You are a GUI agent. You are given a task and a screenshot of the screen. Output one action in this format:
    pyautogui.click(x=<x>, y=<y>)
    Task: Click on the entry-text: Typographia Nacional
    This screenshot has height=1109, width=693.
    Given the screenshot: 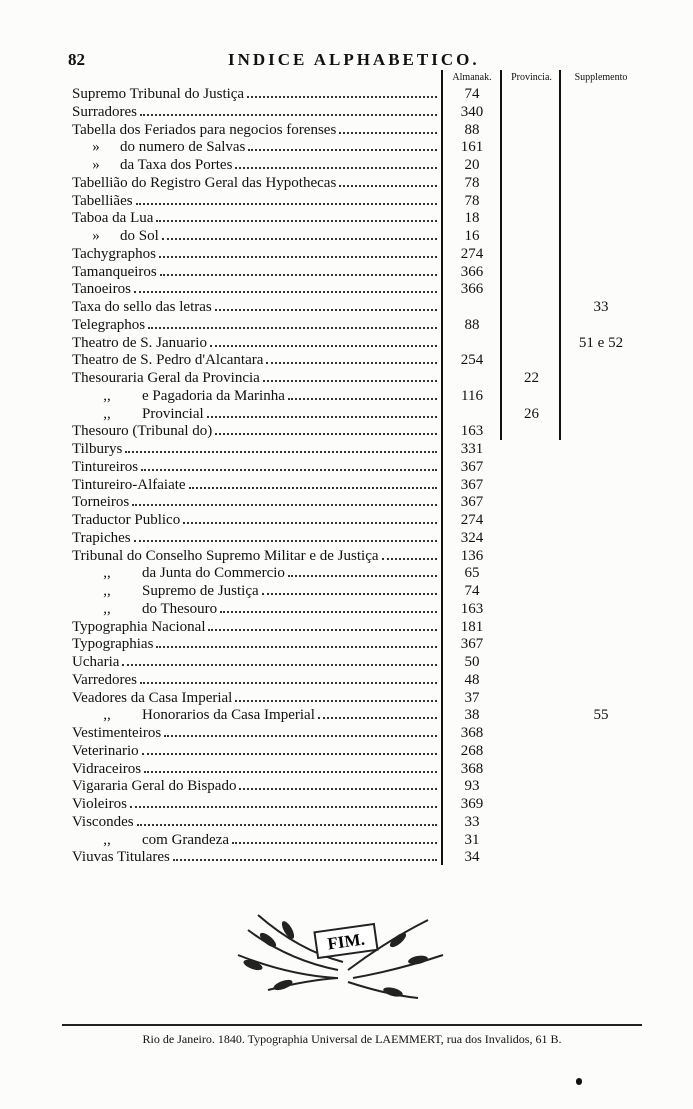 What is the action you would take?
    pyautogui.click(x=139, y=626)
    